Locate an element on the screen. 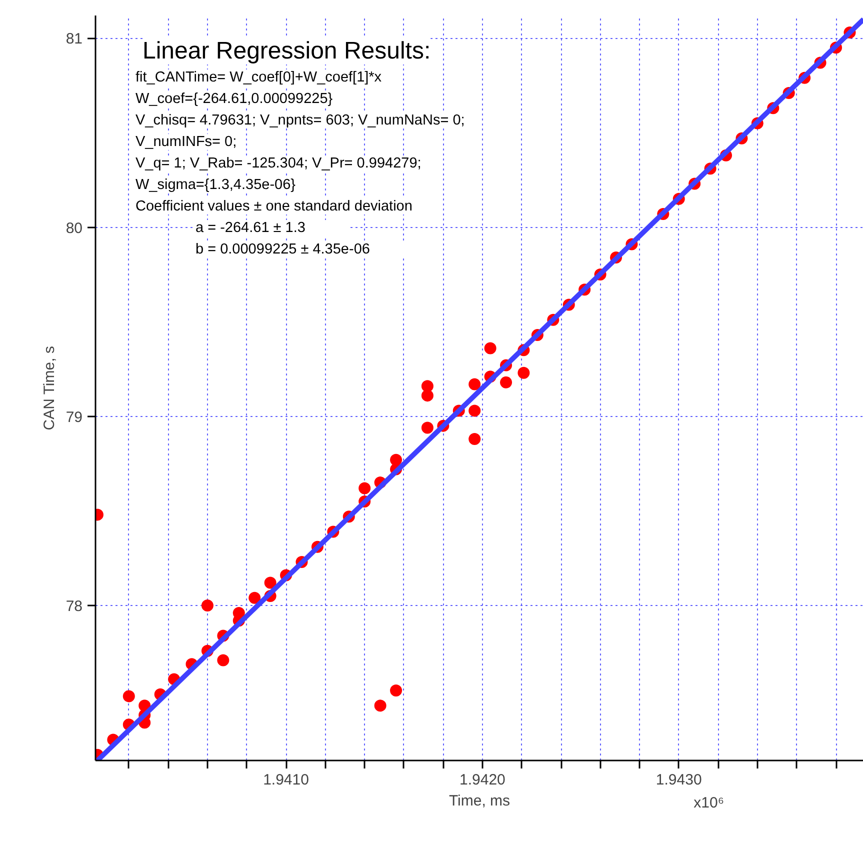 This screenshot has width=863, height=847. annotation: V_numINFs= 0; is located at coordinates (186, 142).